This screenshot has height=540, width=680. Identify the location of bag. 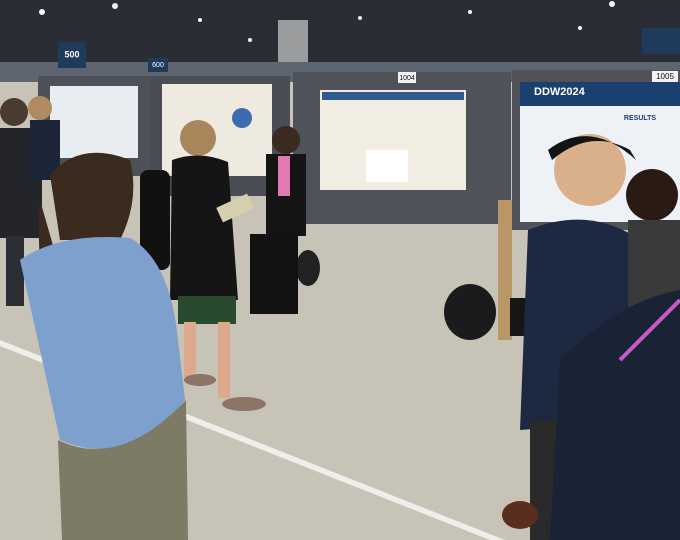
(308, 268).